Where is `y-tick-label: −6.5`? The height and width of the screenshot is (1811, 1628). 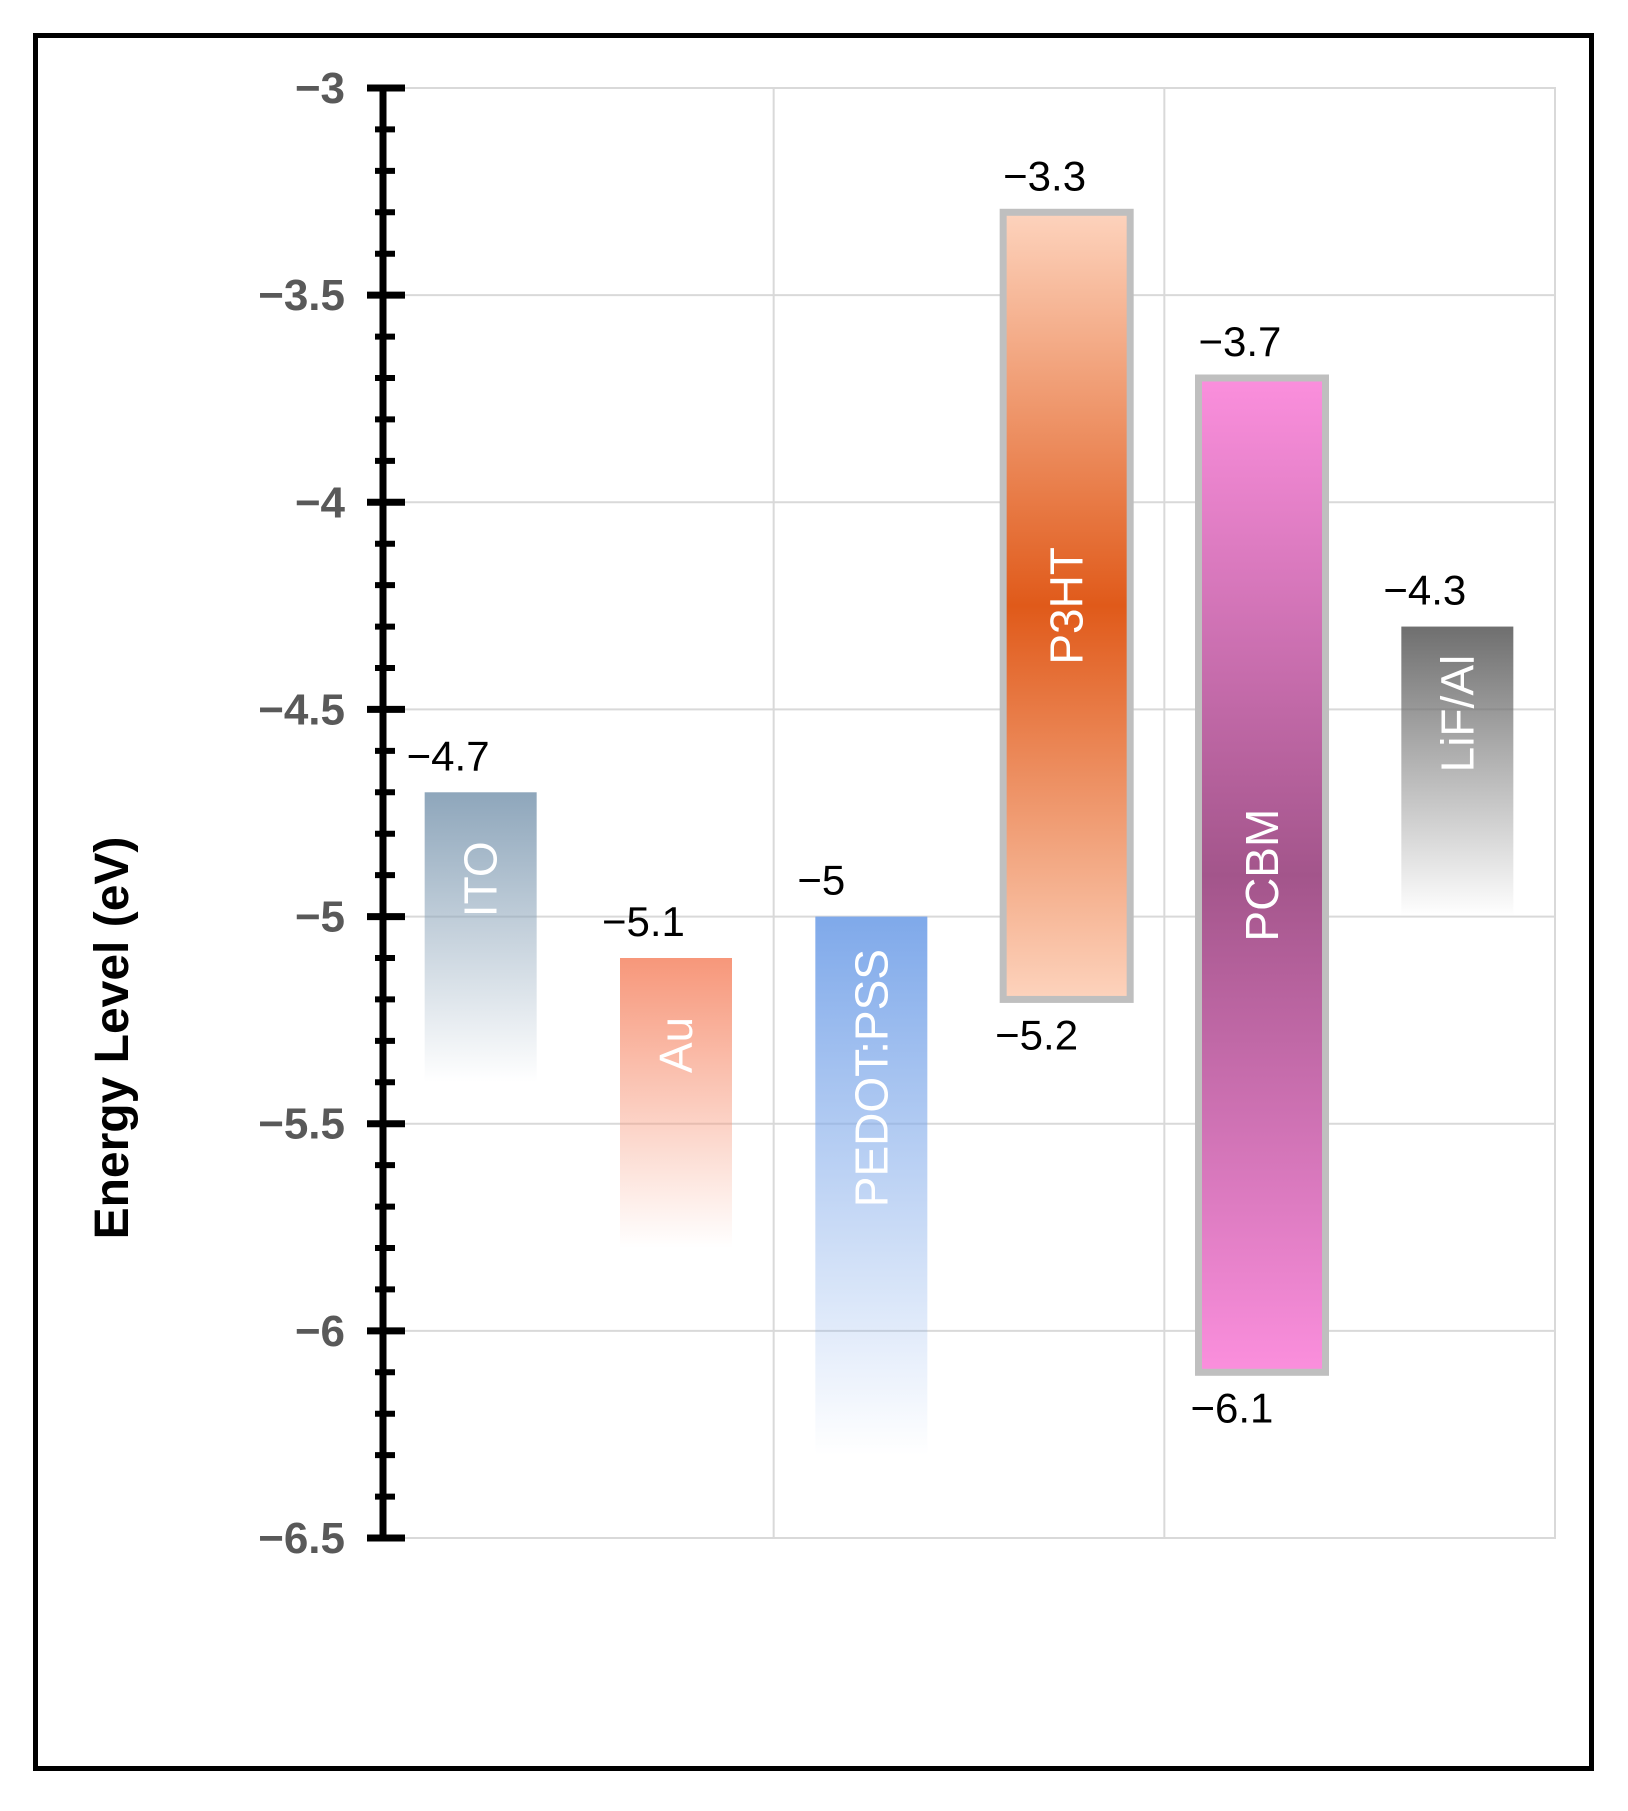 y-tick-label: −6.5 is located at coordinates (301, 1538).